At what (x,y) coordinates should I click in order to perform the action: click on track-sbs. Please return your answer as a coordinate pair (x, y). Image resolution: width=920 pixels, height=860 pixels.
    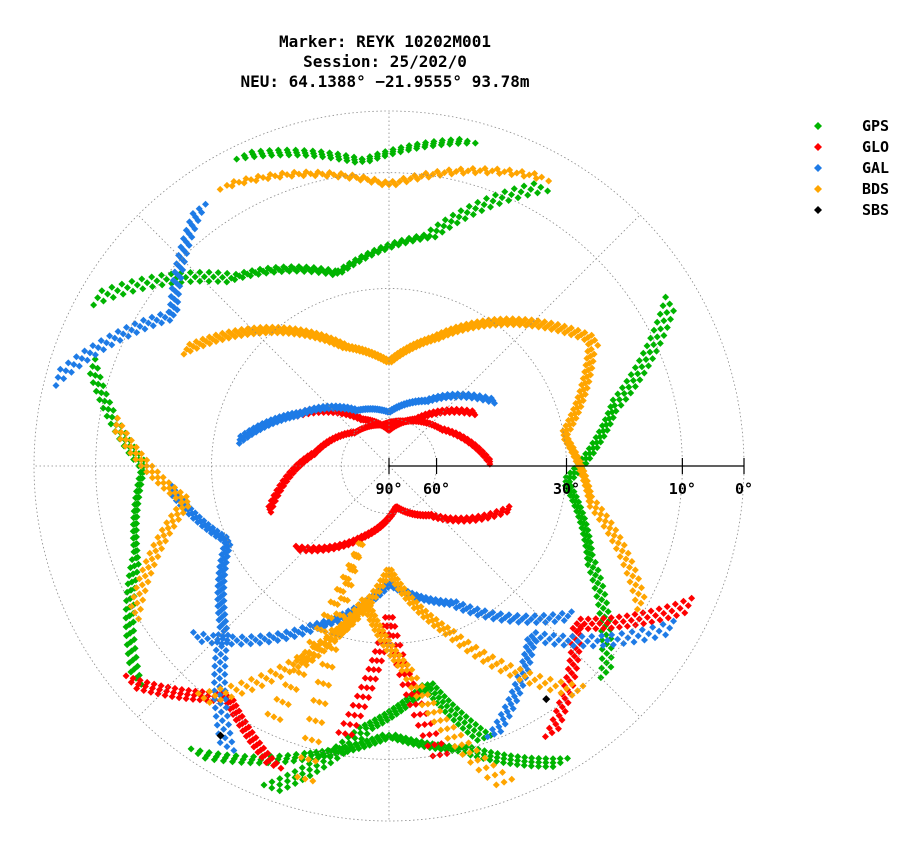
    Looking at the image, I should click on (546, 699).